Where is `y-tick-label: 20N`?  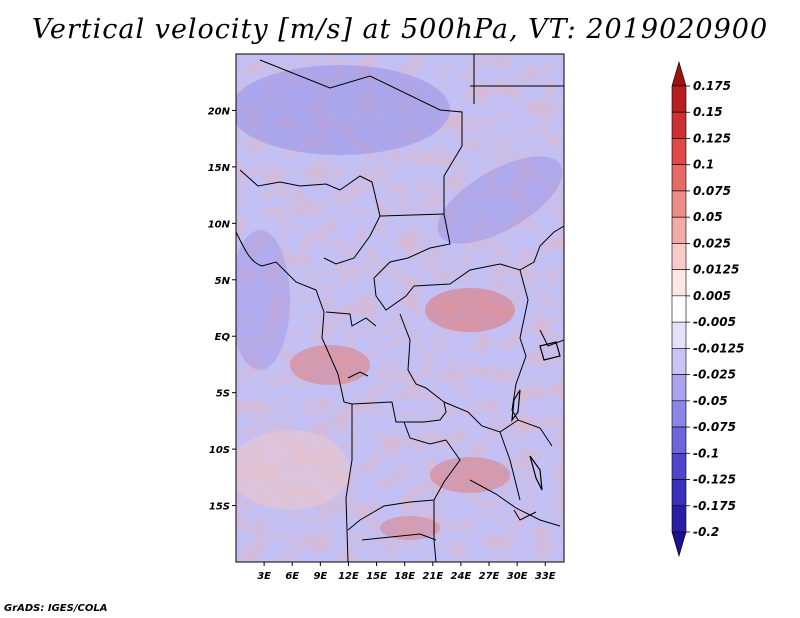 y-tick-label: 20N is located at coordinates (219, 111).